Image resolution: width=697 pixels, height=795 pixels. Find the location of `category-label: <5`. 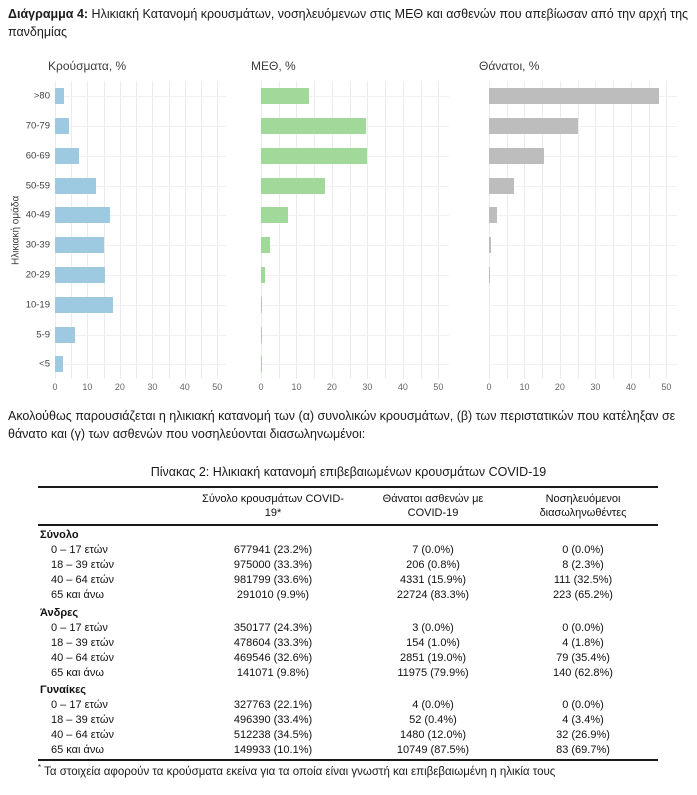

category-label: <5 is located at coordinates (44, 364).